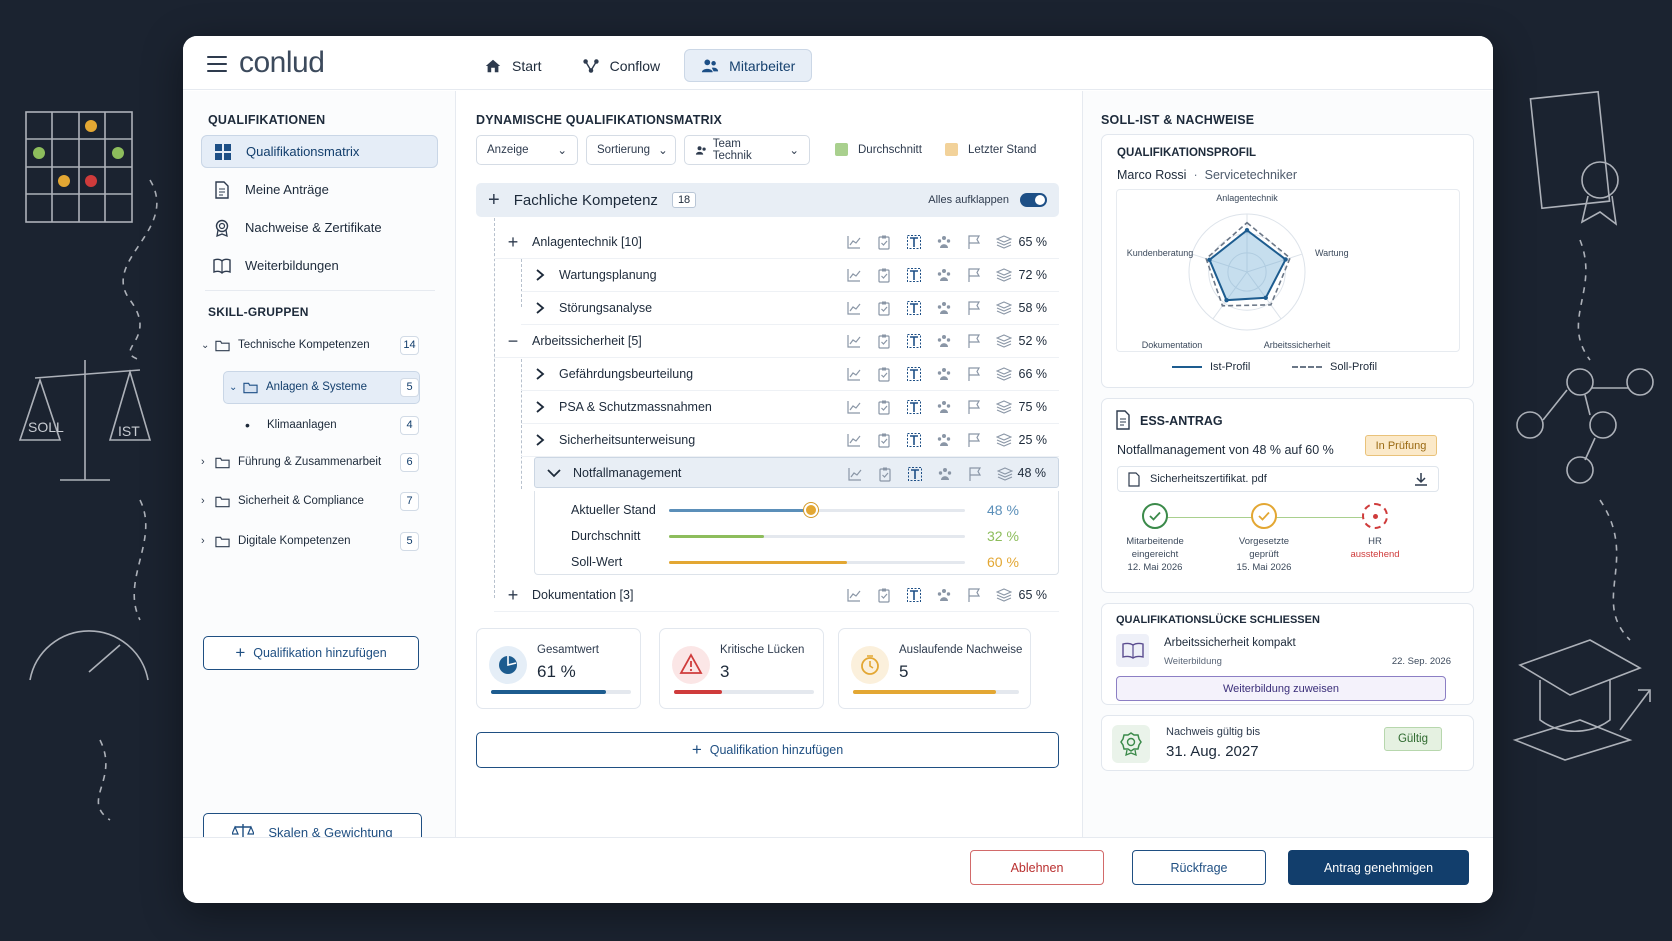 The image size is (1672, 941). I want to click on menu-icon, so click(217, 64).